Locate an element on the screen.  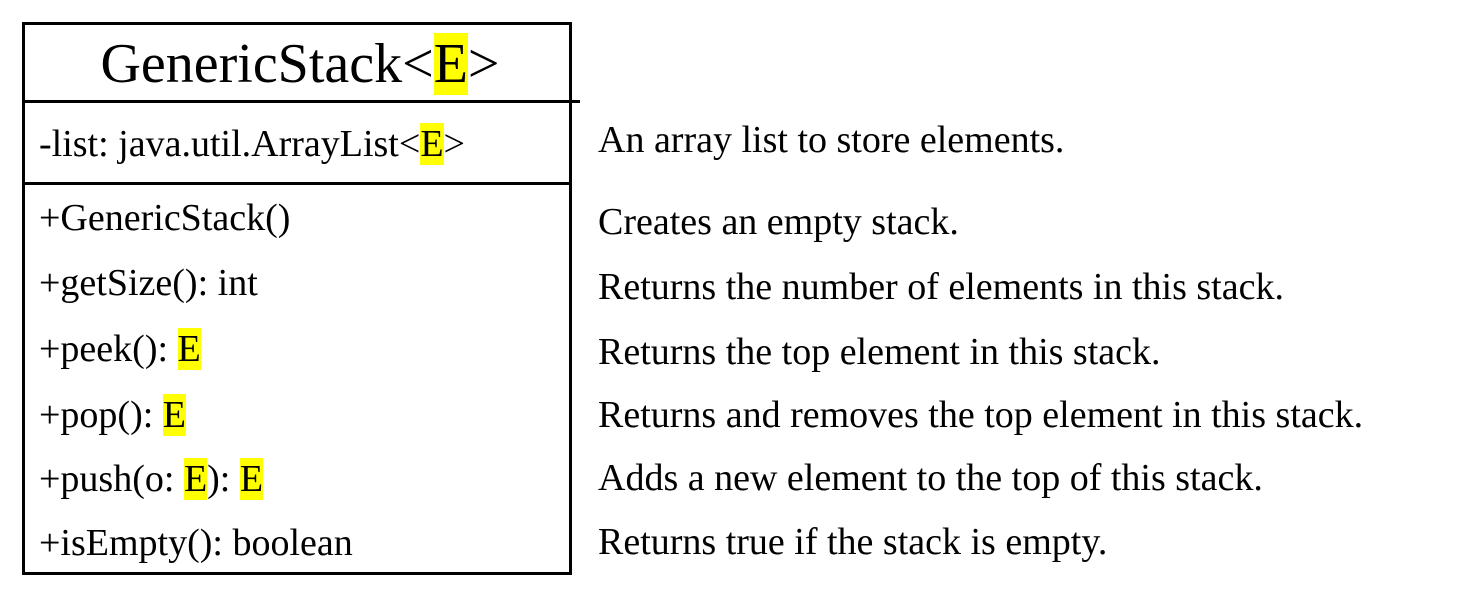
class-name-text: GenericStack is located at coordinates (251, 64).